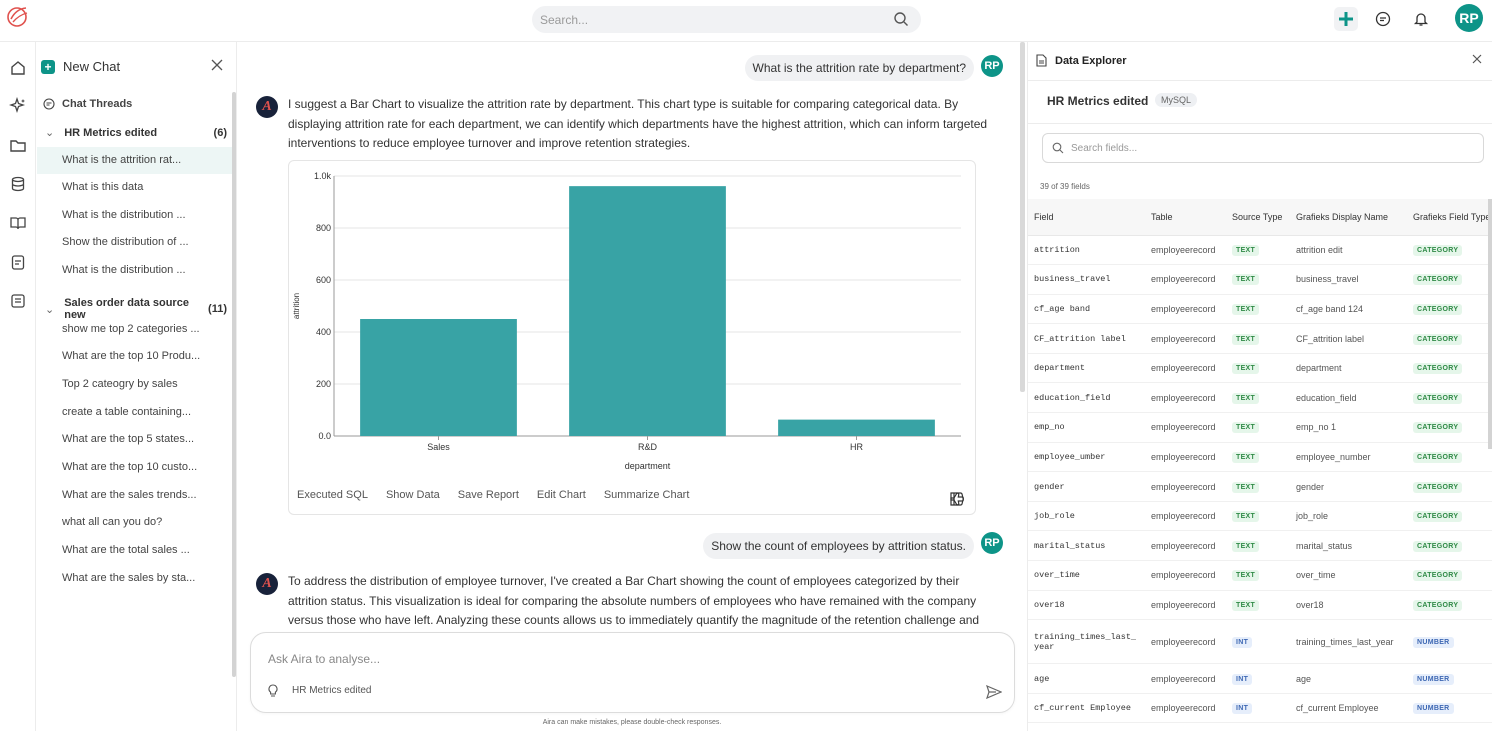  I want to click on column-header: Grafieks Field Type, so click(1449, 217).